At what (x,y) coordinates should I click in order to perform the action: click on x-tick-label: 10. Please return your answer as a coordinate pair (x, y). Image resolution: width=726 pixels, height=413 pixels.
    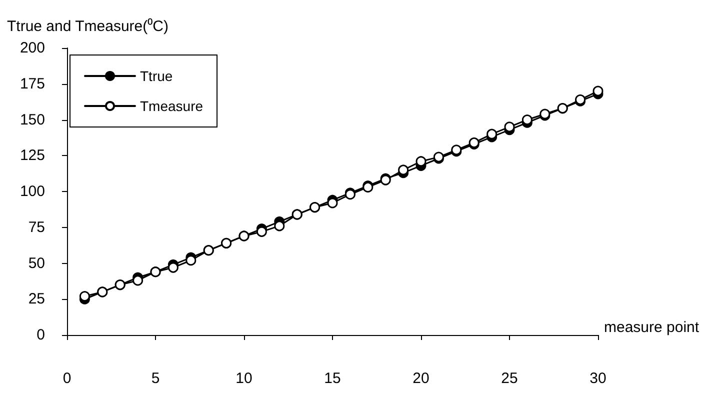
    Looking at the image, I should click on (244, 378).